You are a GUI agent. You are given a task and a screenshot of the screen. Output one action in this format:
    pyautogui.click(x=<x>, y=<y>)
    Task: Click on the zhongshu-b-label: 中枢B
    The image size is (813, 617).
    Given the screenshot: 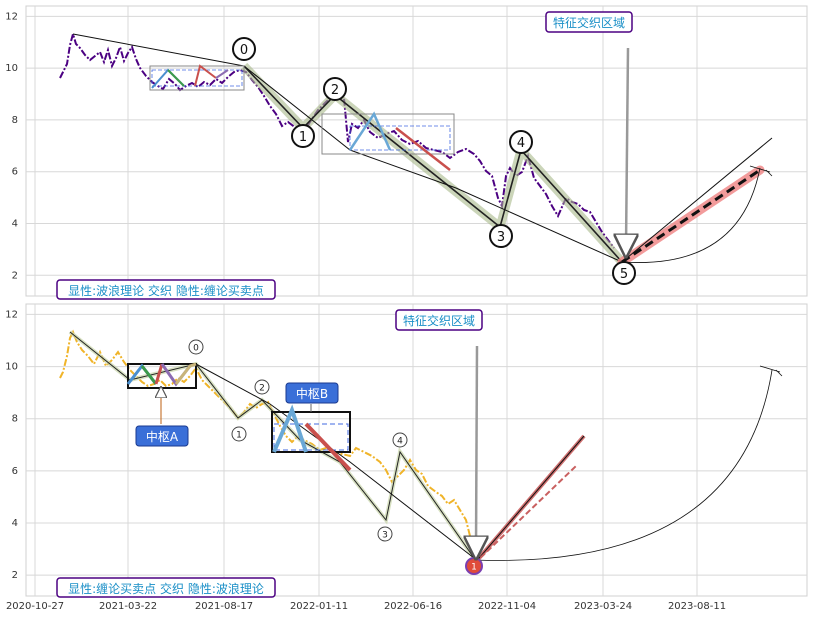 What is the action you would take?
    pyautogui.click(x=312, y=393)
    